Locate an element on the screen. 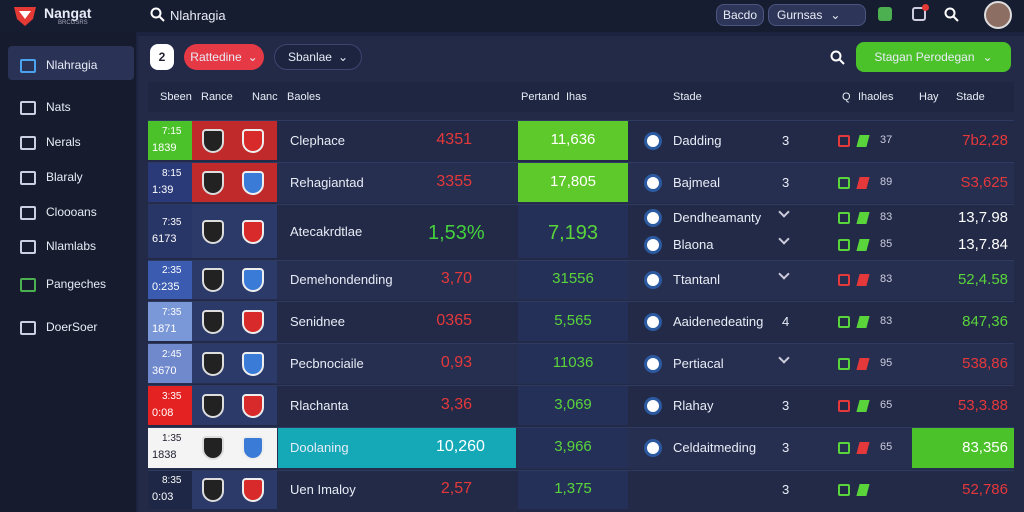  filter-text: Rattedine is located at coordinates (216, 57).